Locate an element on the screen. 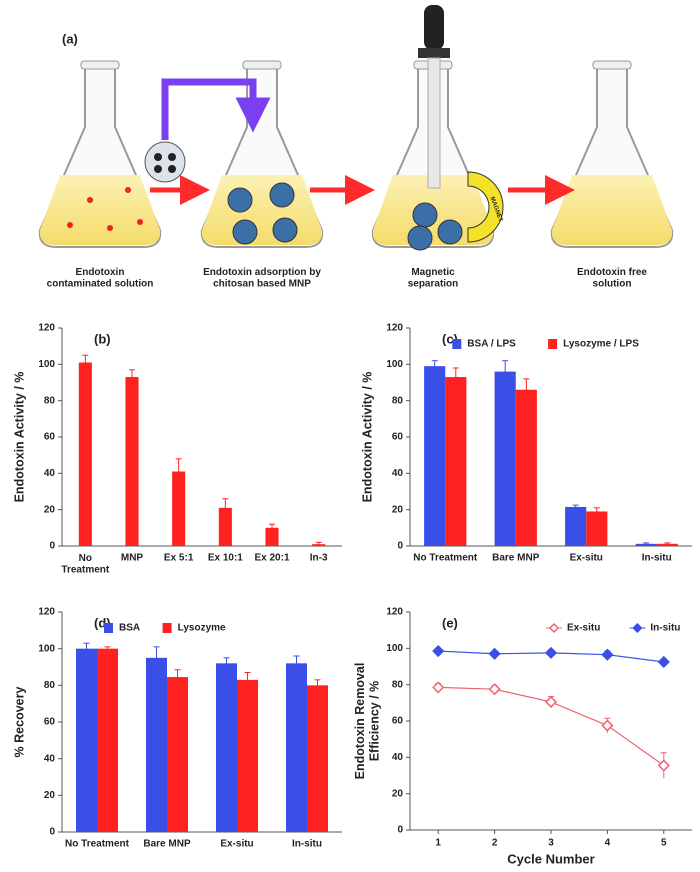 Image resolution: width=700 pixels, height=872 pixels. mnp is located at coordinates (345, 216).